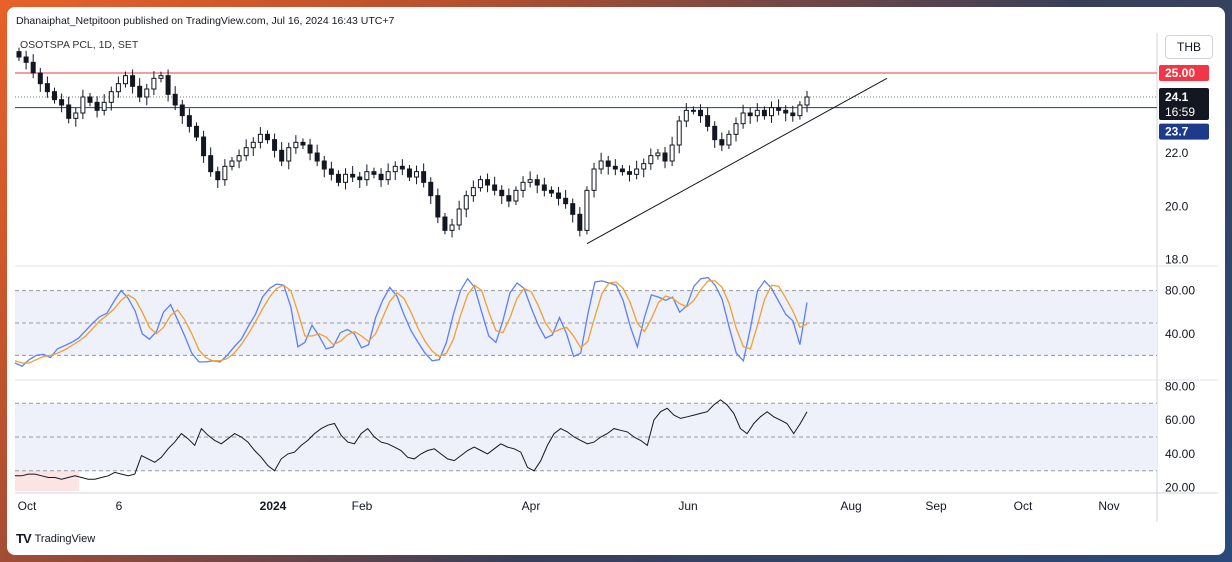 This screenshot has height=562, width=1232. Describe the element at coordinates (1180, 454) in the screenshot. I see `rsi-tick-label: 40.00` at that location.